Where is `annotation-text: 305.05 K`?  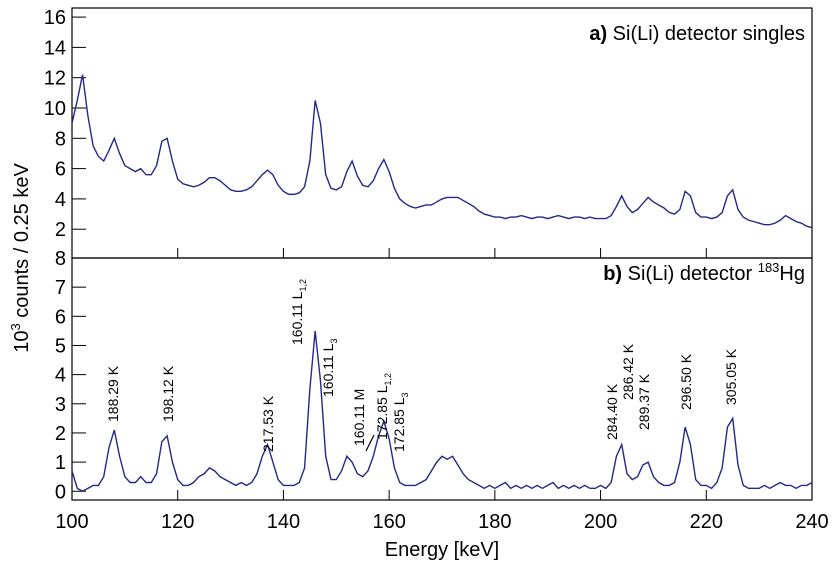 annotation-text: 305.05 K is located at coordinates (731, 376).